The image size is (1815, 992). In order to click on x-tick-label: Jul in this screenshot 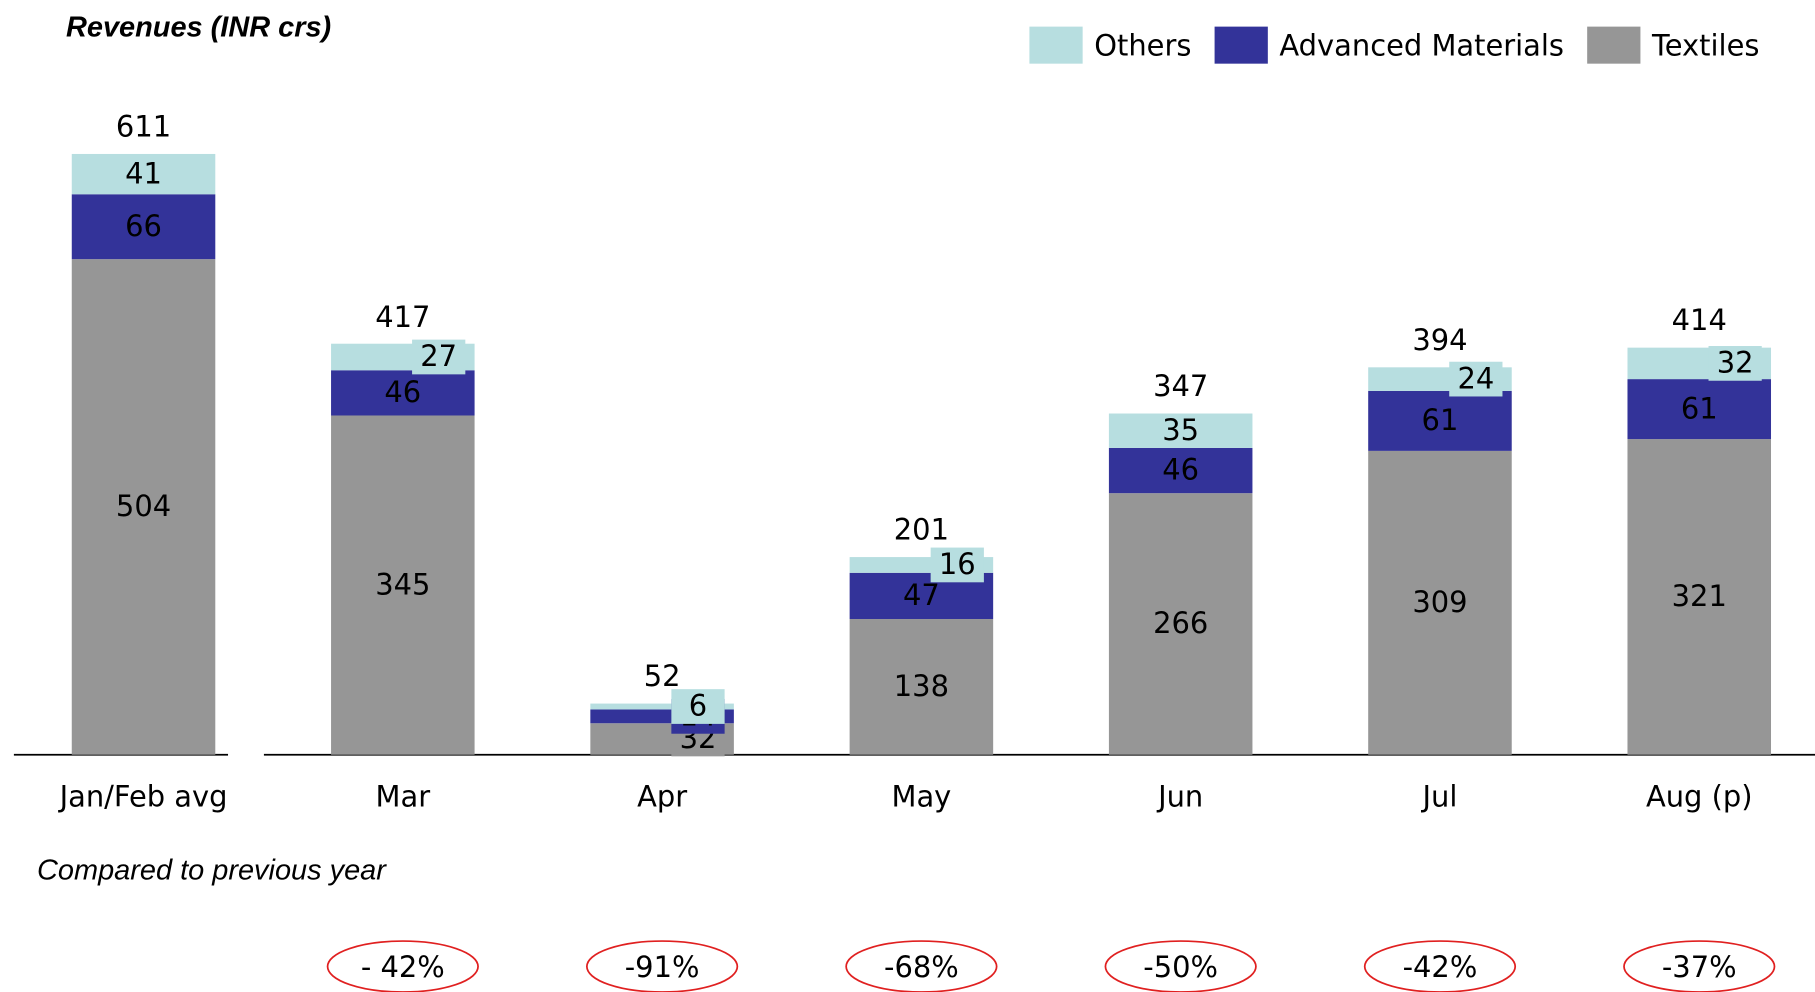, I will do `click(1439, 797)`.